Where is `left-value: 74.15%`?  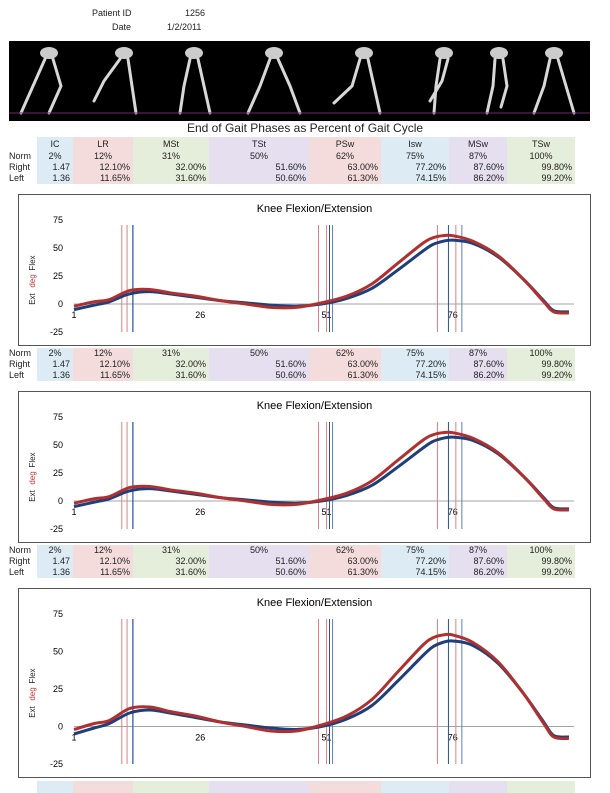
left-value: 74.15% is located at coordinates (430, 375).